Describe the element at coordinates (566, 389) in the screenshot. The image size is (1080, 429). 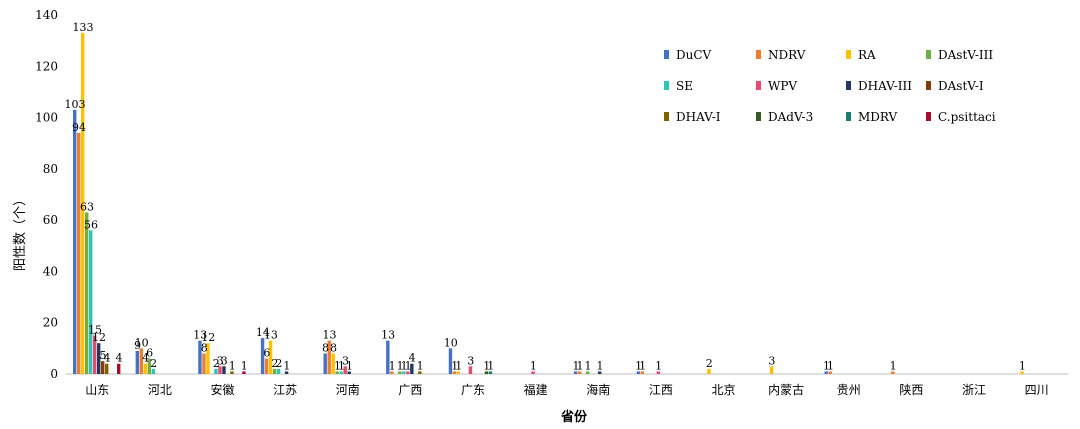
I see `category-labels: 山东 河北 安徽 江苏 河南 广西 广东 福建 海南 江西 北京 内蒙古 贵州 陕西 浙江 四川` at that location.